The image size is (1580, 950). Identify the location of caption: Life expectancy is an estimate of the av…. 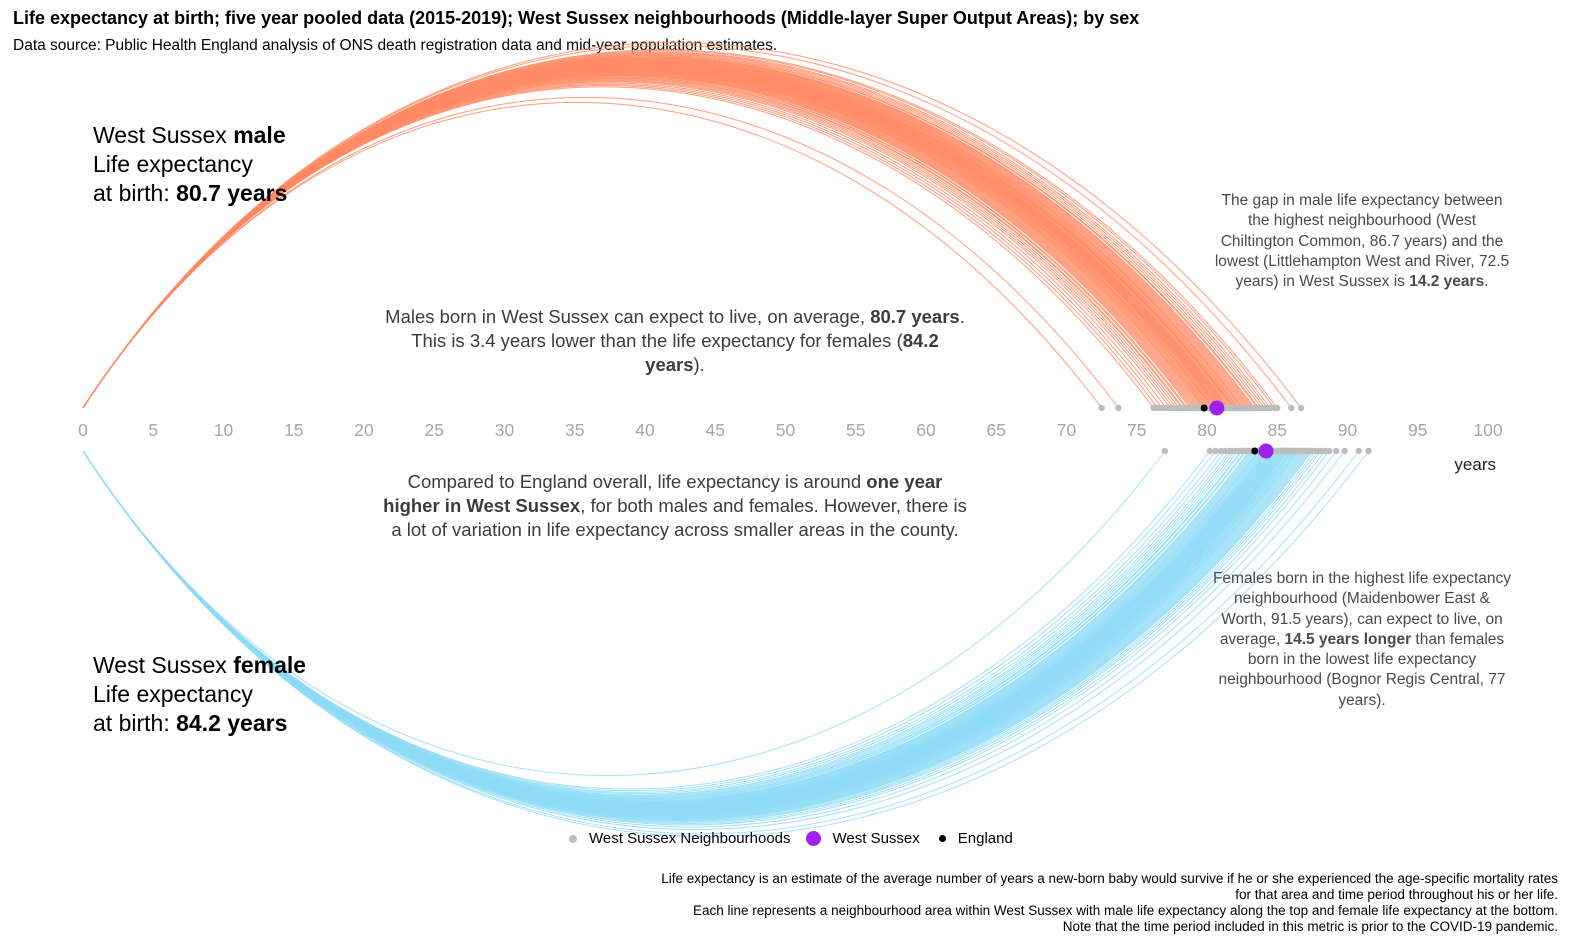
(1109, 903).